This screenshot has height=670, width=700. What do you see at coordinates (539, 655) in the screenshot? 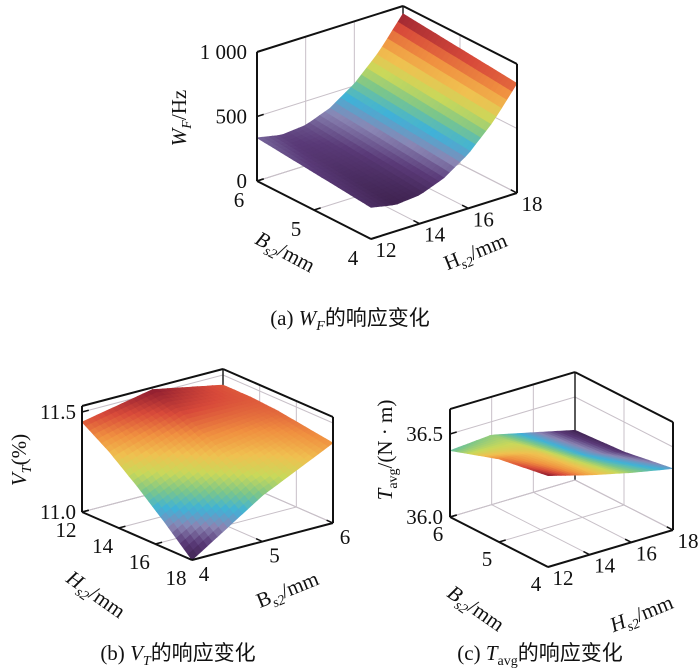
I see `caption-c: (c) Tavg的响应变化` at bounding box center [539, 655].